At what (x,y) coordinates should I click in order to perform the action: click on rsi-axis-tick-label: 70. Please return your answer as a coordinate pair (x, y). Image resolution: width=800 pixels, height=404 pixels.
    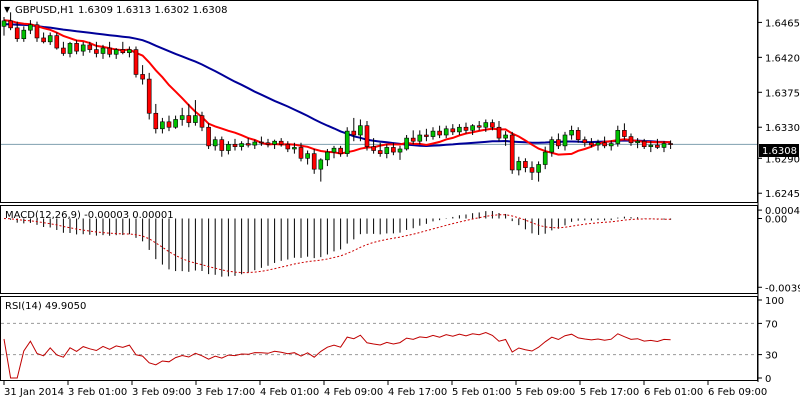
    Looking at the image, I should click on (771, 324).